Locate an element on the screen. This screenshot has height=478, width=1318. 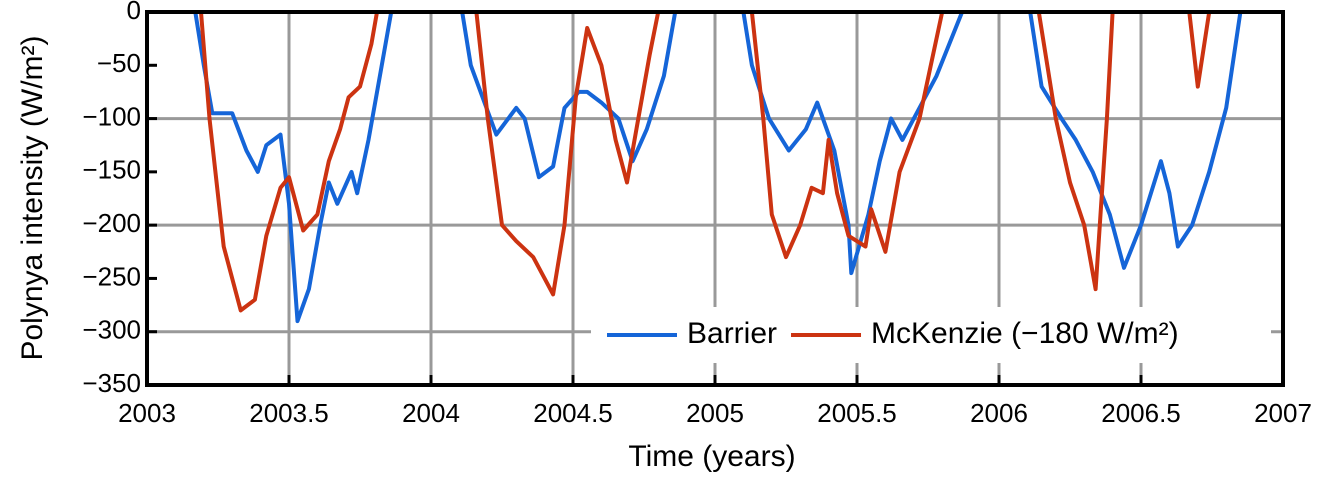
x-tick-label: 2004.5 is located at coordinates (573, 413).